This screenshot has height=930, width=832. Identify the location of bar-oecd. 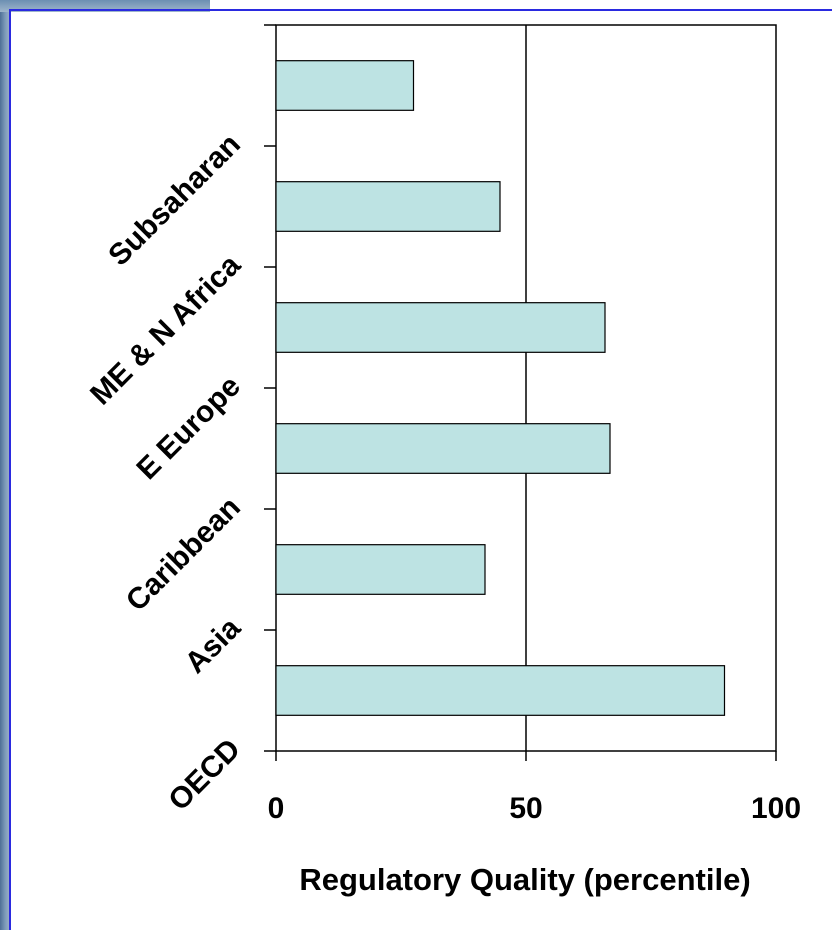
(500, 690).